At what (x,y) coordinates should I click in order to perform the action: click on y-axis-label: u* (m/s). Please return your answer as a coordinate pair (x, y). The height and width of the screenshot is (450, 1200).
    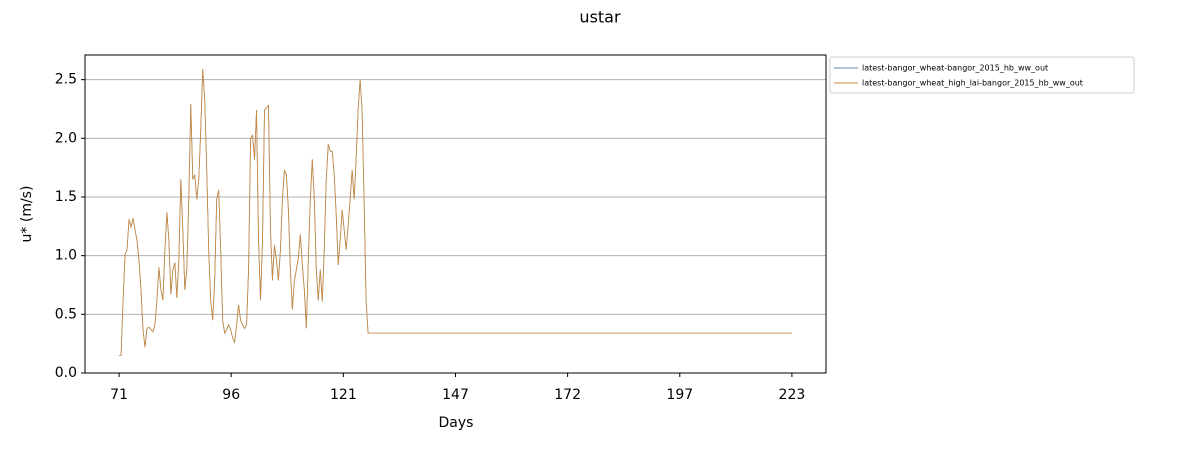
    Looking at the image, I should click on (27, 214).